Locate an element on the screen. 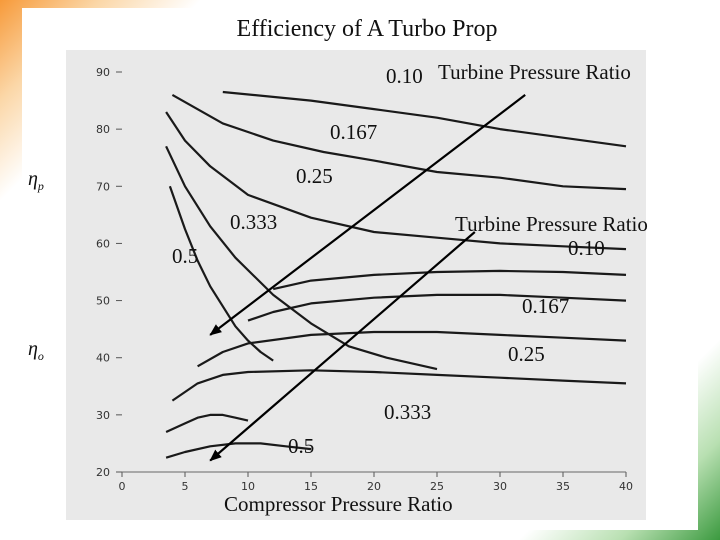  x-tick-label-3: 15 is located at coordinates (311, 486).